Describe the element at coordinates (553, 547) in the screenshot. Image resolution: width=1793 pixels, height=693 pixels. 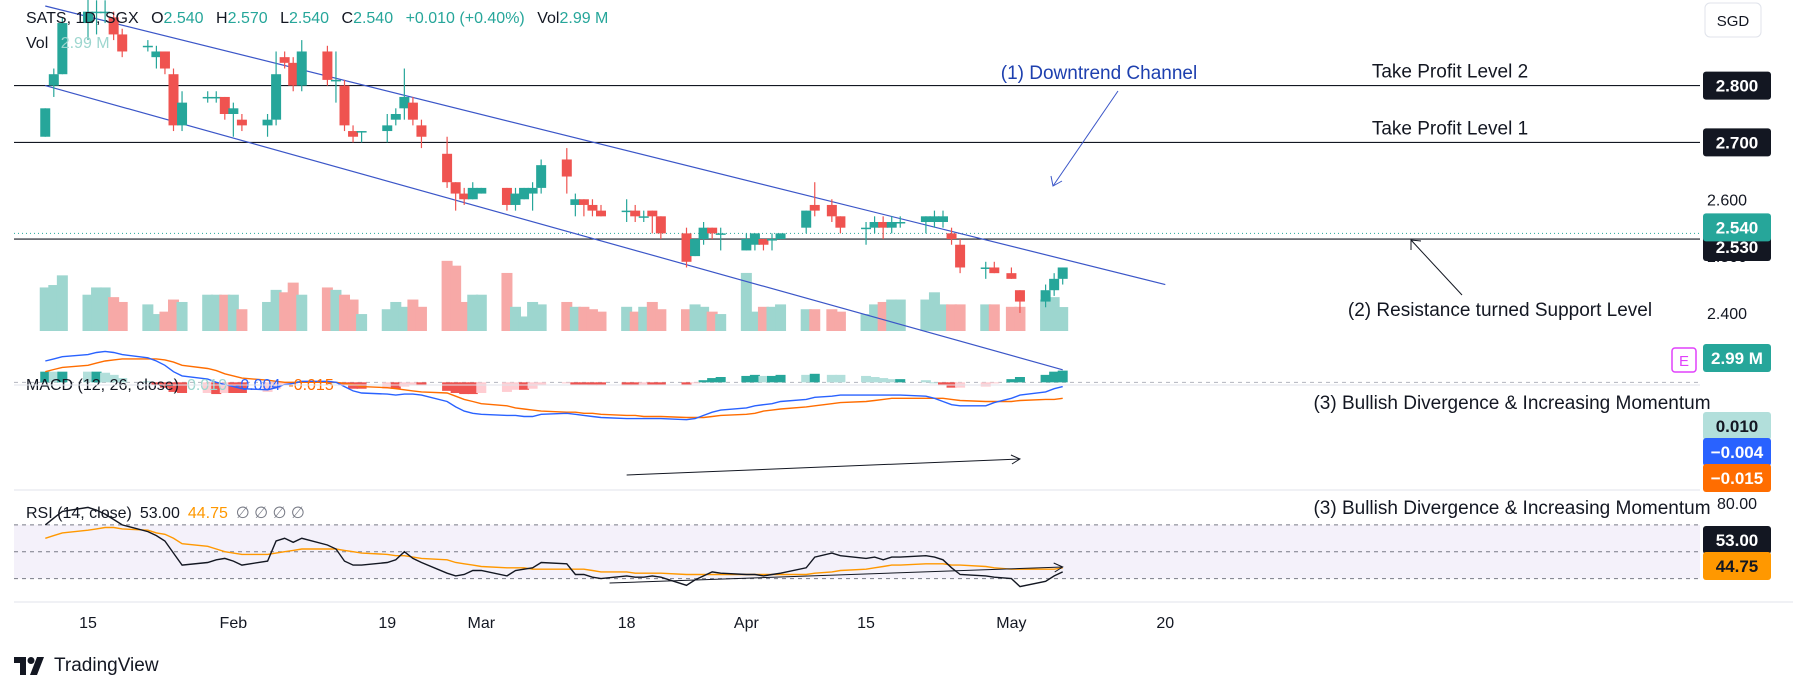
I see `rsi-line` at that location.